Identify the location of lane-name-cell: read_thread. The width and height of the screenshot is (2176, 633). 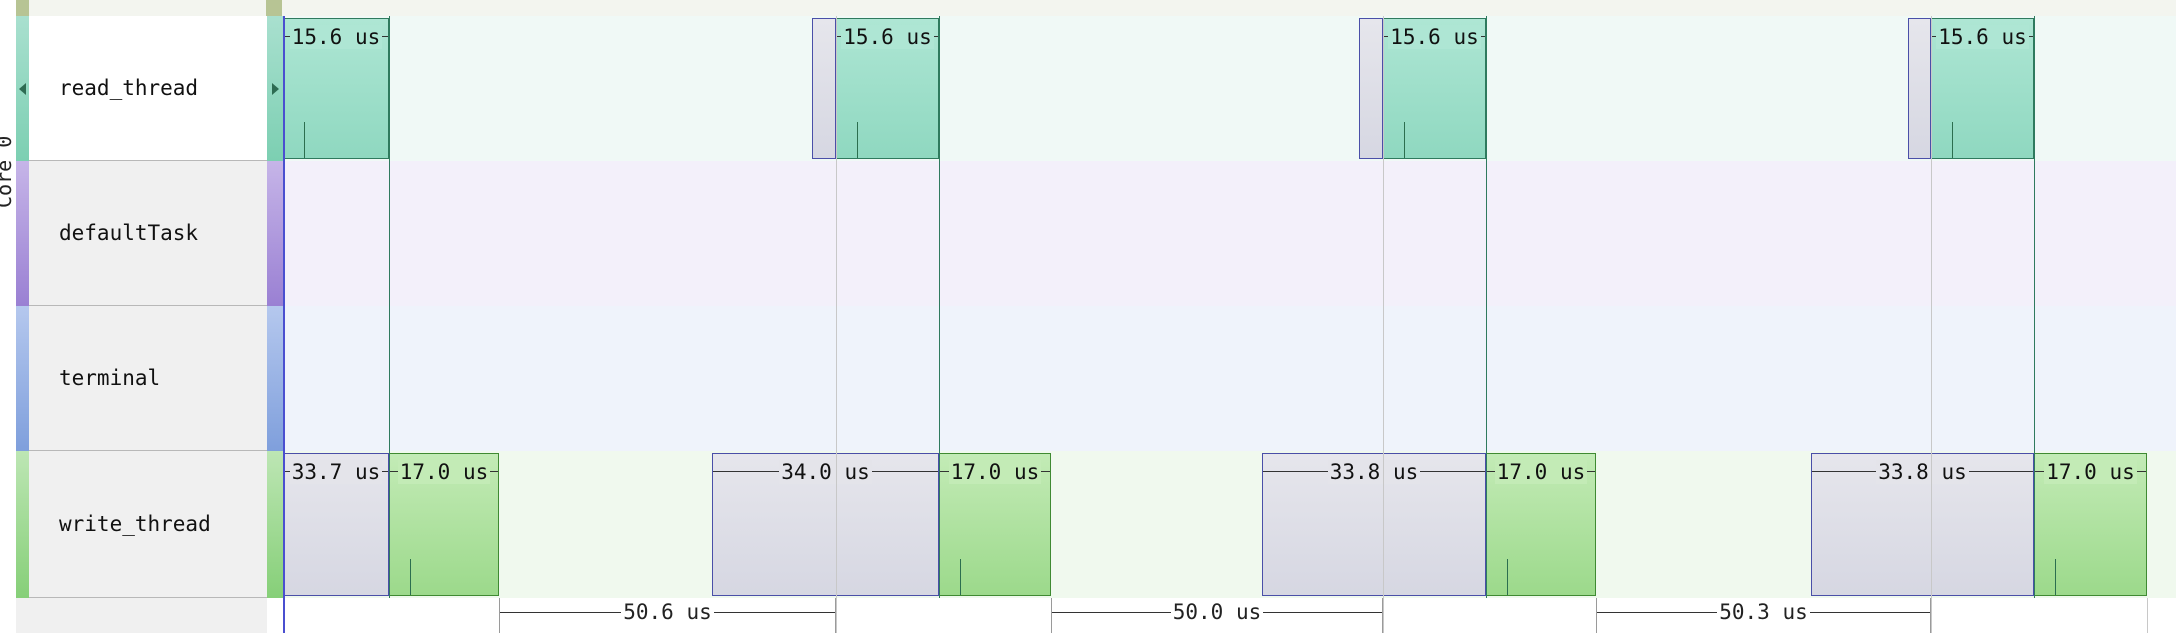
(148, 88).